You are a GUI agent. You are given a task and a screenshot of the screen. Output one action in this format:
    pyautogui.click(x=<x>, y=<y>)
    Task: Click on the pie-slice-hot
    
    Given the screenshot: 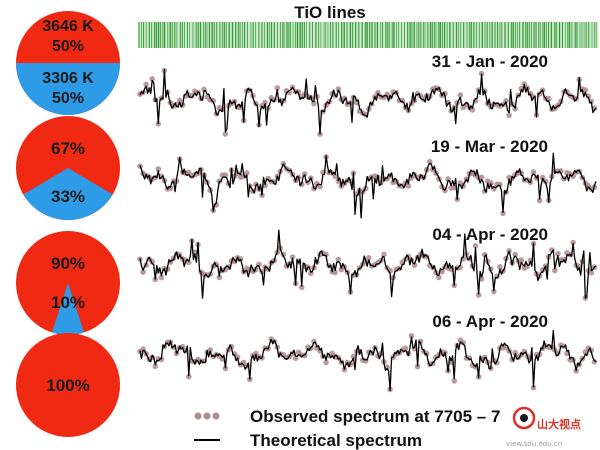 What is the action you would take?
    pyautogui.click(x=68, y=385)
    